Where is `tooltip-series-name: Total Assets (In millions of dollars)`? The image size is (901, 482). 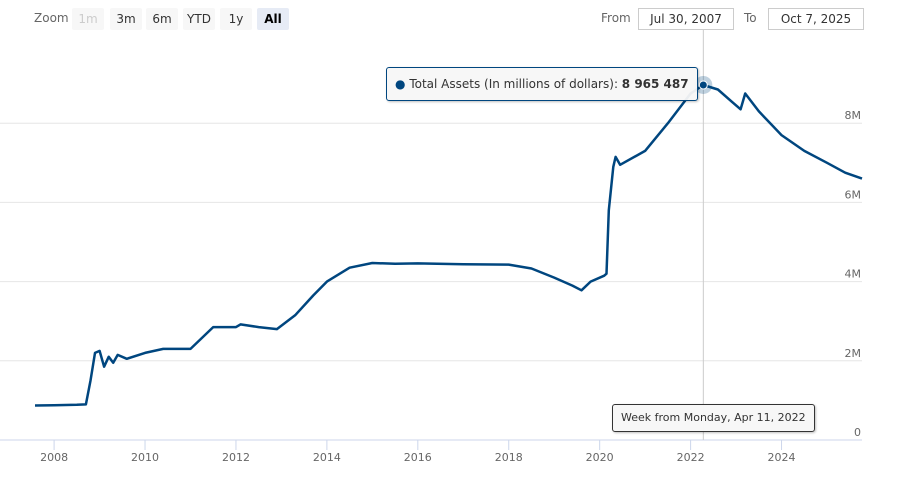 tooltip-series-name: Total Assets (In millions of dollars) is located at coordinates (511, 84).